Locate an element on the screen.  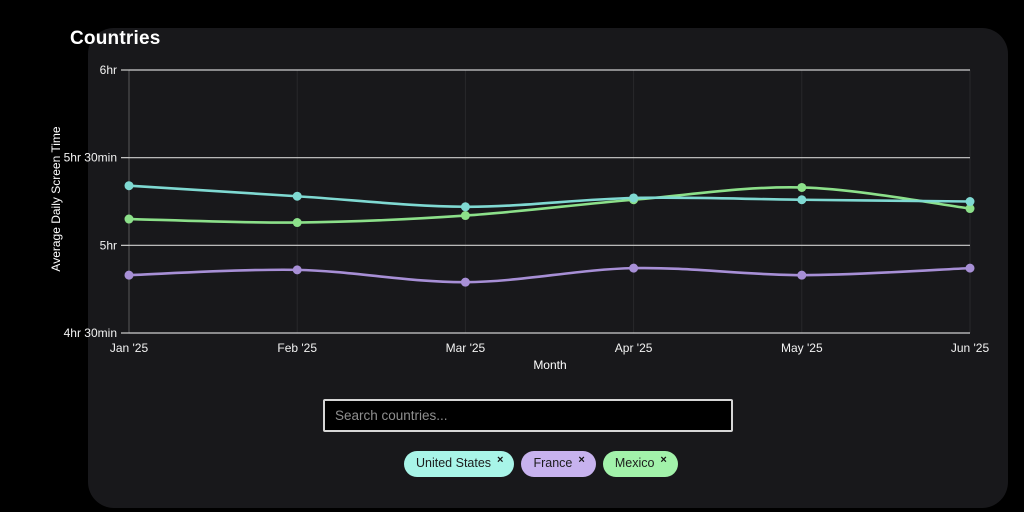
search-countries-input is located at coordinates (528, 415).